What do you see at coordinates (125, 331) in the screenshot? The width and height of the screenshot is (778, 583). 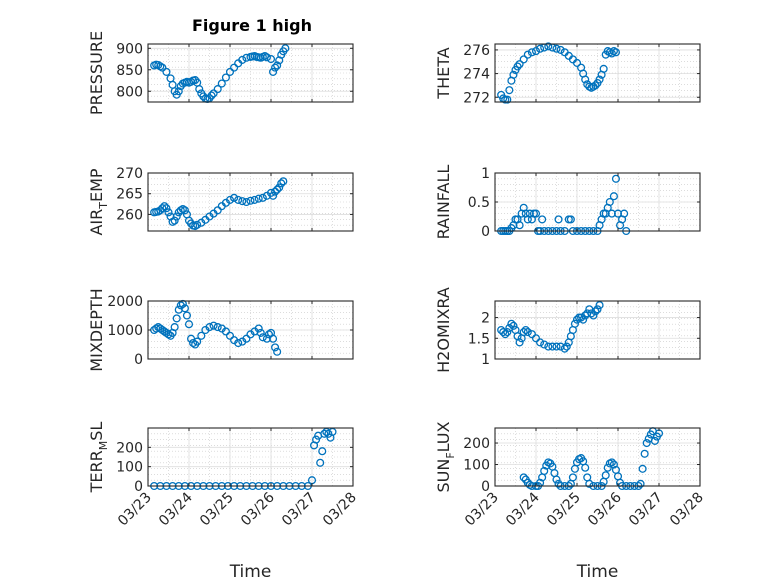 I see `y-tick-label: 1000` at bounding box center [125, 331].